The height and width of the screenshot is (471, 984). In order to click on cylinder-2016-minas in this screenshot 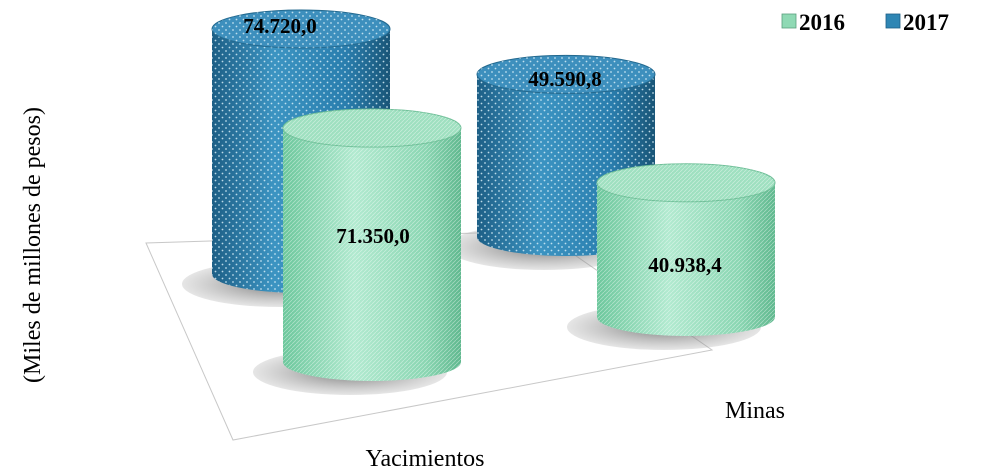, I will do `click(671, 256)`.